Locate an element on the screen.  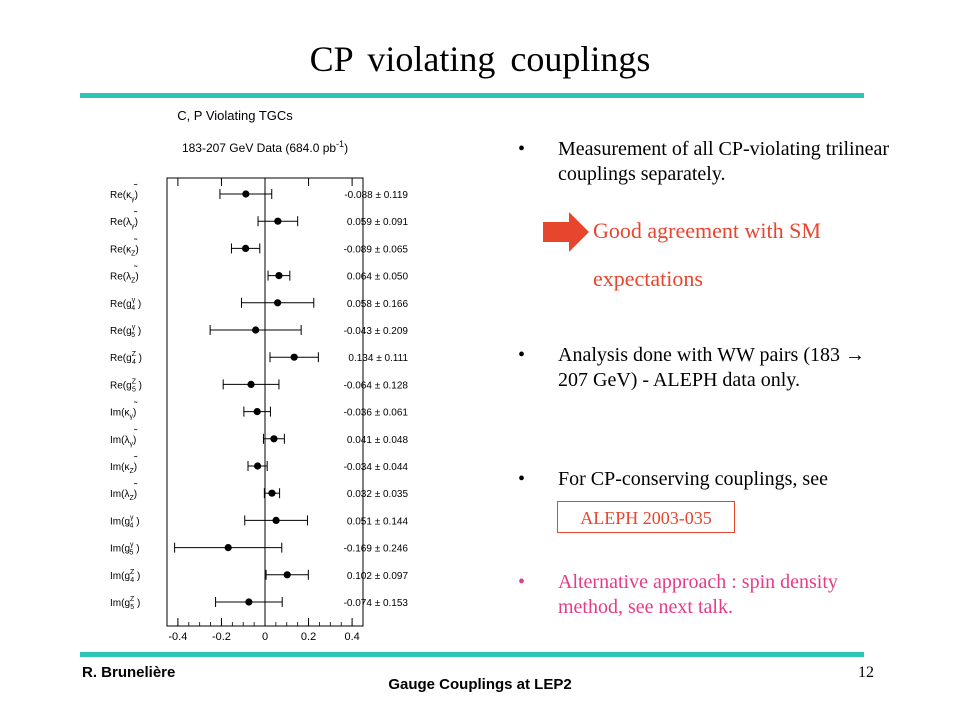
value-label: 0.032 ± 0.035 is located at coordinates (378, 494).